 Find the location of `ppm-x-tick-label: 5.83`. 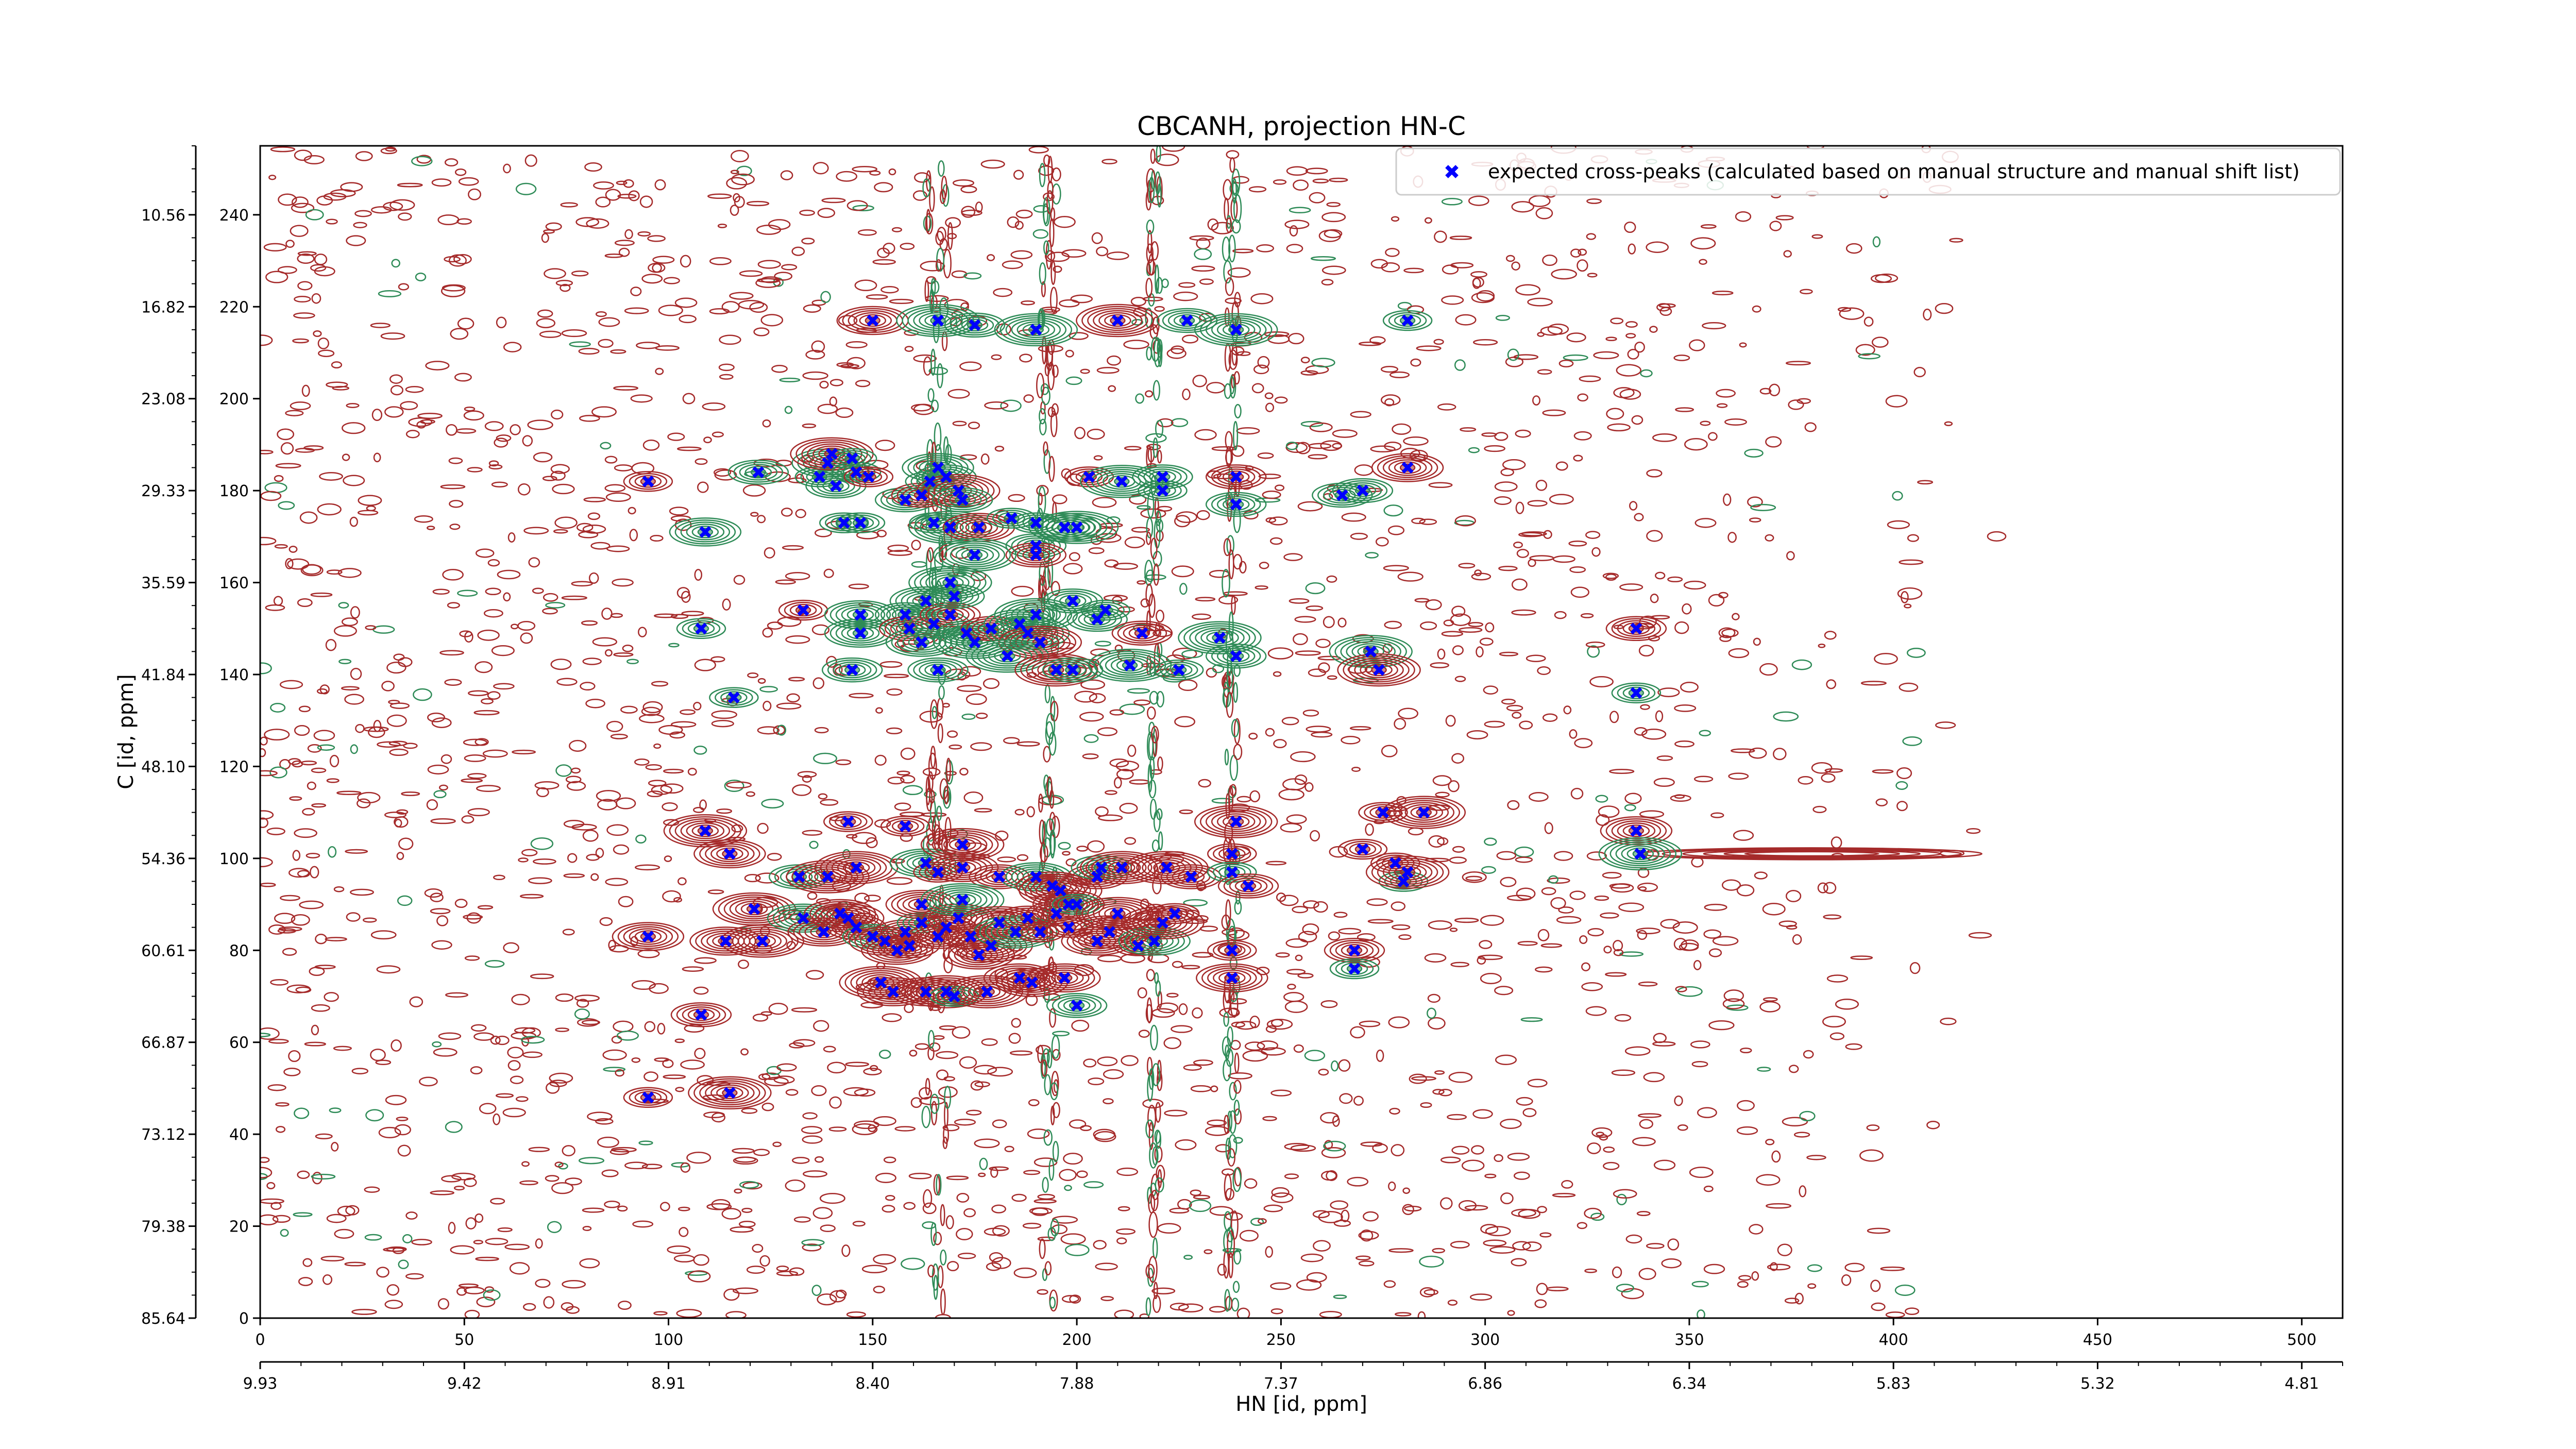

ppm-x-tick-label: 5.83 is located at coordinates (1893, 1384).